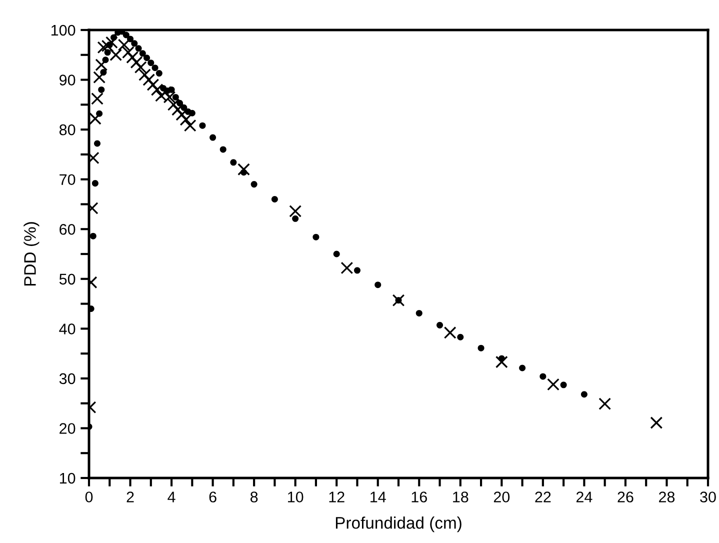  I want to click on x-tick-label: 30, so click(708, 497).